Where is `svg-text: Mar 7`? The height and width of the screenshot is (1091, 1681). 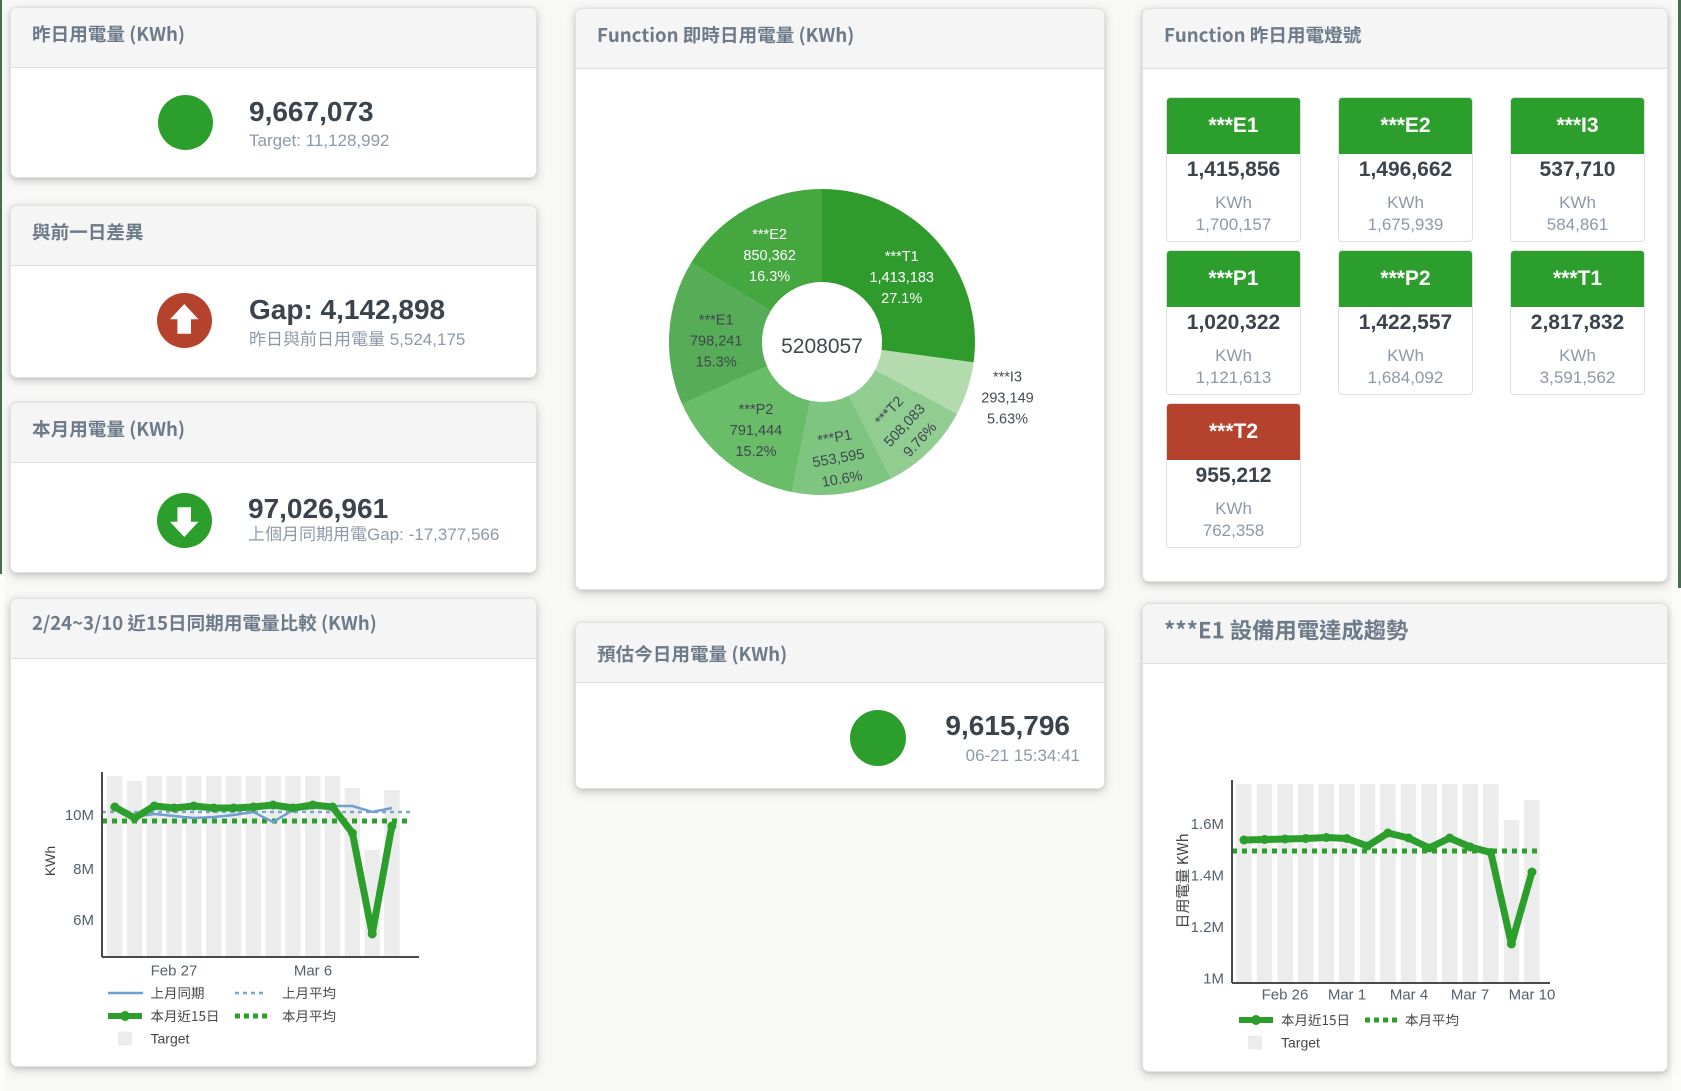
svg-text: Mar 7 is located at coordinates (1470, 995).